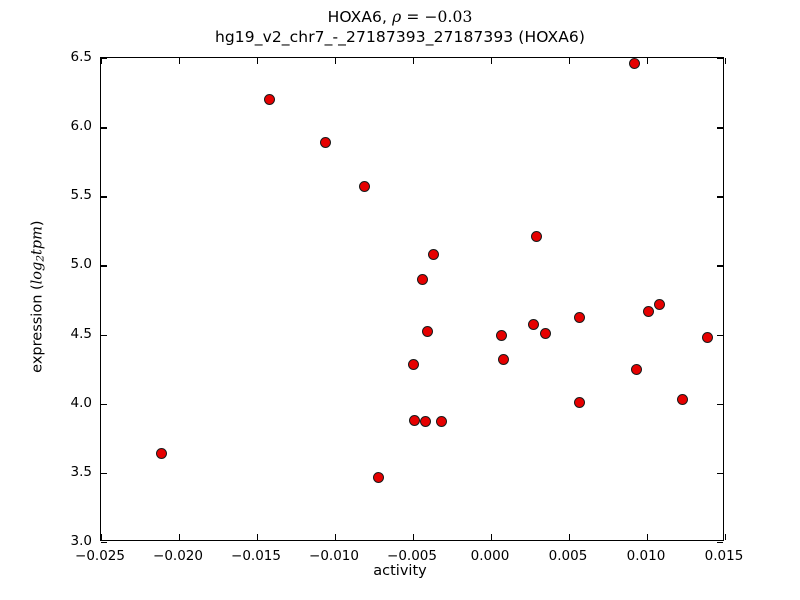 This screenshot has width=800, height=600. What do you see at coordinates (178, 556) in the screenshot?
I see `x-axis-tick-label: −0.020` at bounding box center [178, 556].